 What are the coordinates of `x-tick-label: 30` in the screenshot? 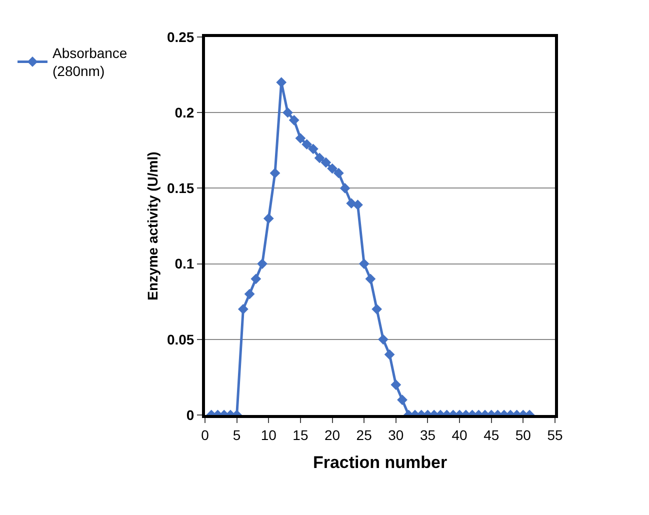 It's located at (396, 434).